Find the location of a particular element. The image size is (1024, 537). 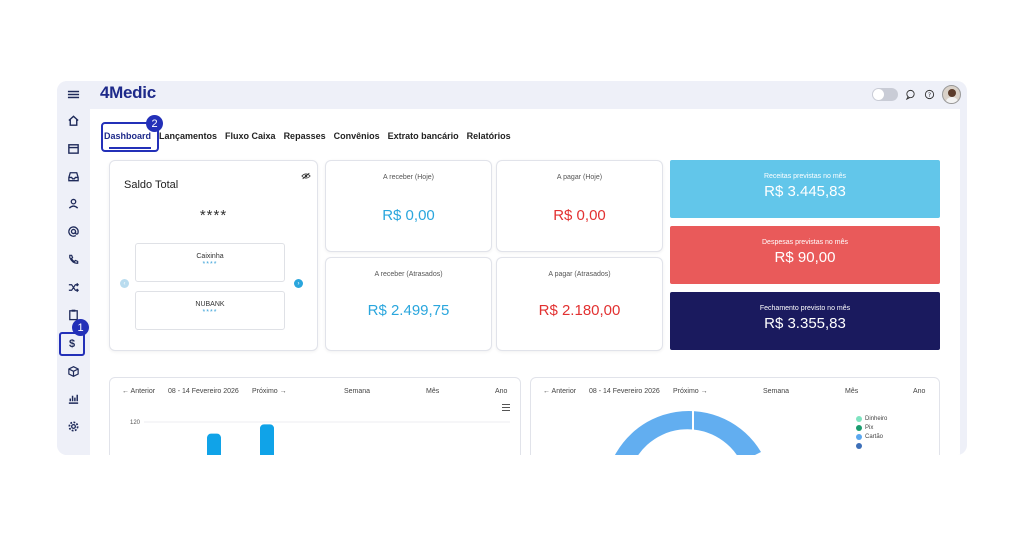

step-badge-1: 1 is located at coordinates (80, 327).